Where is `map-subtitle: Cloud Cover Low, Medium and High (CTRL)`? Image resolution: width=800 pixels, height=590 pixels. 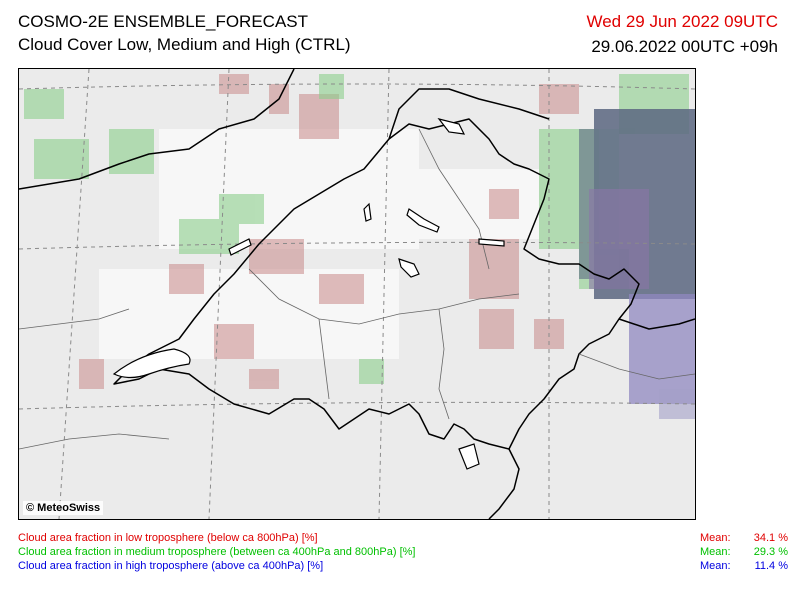 map-subtitle: Cloud Cover Low, Medium and High (CTRL) is located at coordinates (184, 44).